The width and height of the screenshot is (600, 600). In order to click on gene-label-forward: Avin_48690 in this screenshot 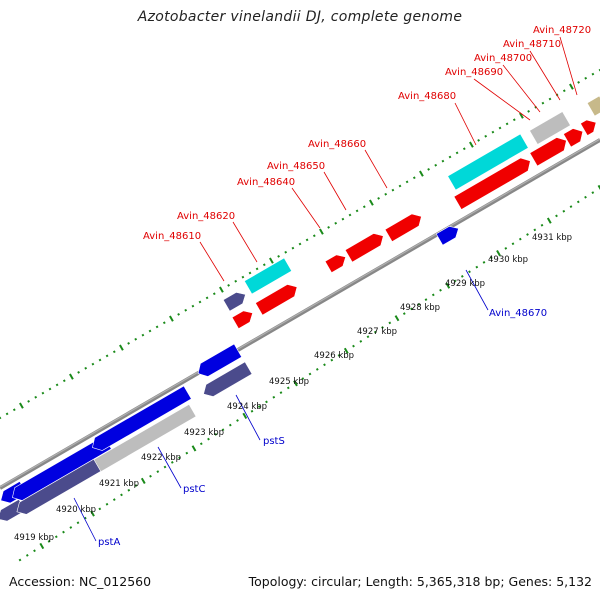, I will do `click(474, 72)`.